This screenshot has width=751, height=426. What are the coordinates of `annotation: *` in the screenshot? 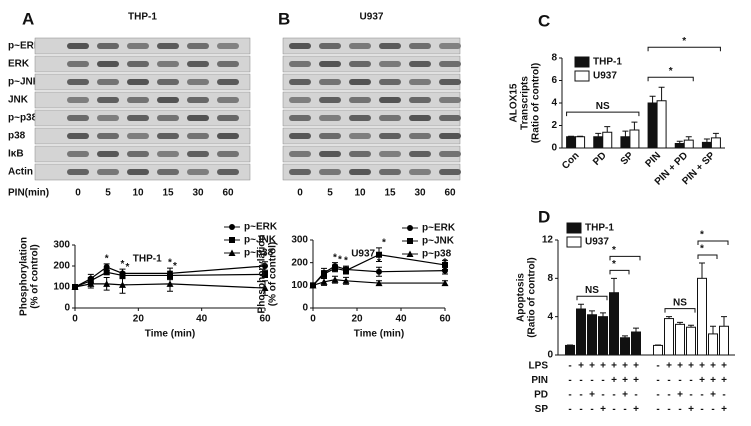 It's located at (684, 41).